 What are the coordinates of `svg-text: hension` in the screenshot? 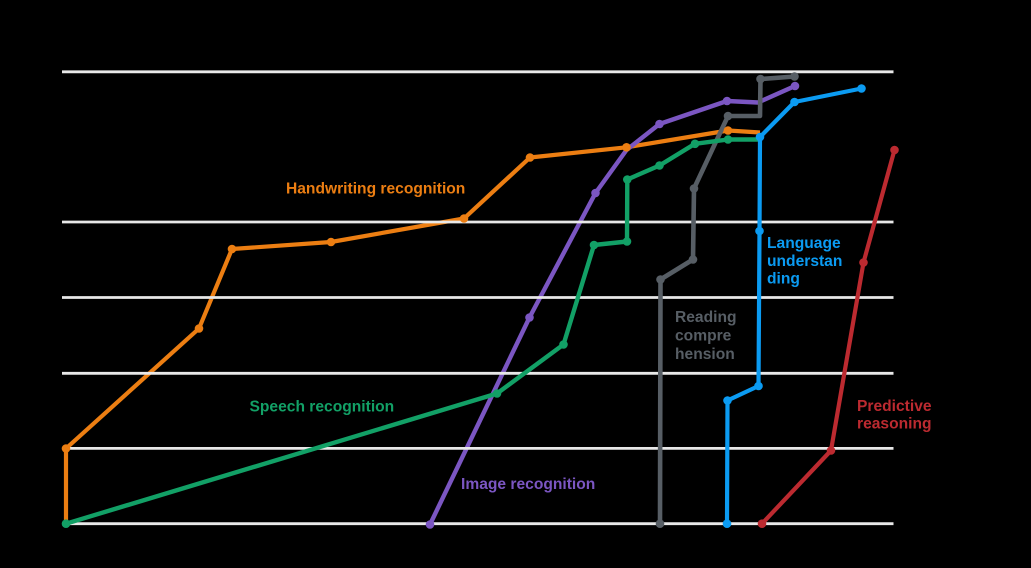 It's located at (705, 354).